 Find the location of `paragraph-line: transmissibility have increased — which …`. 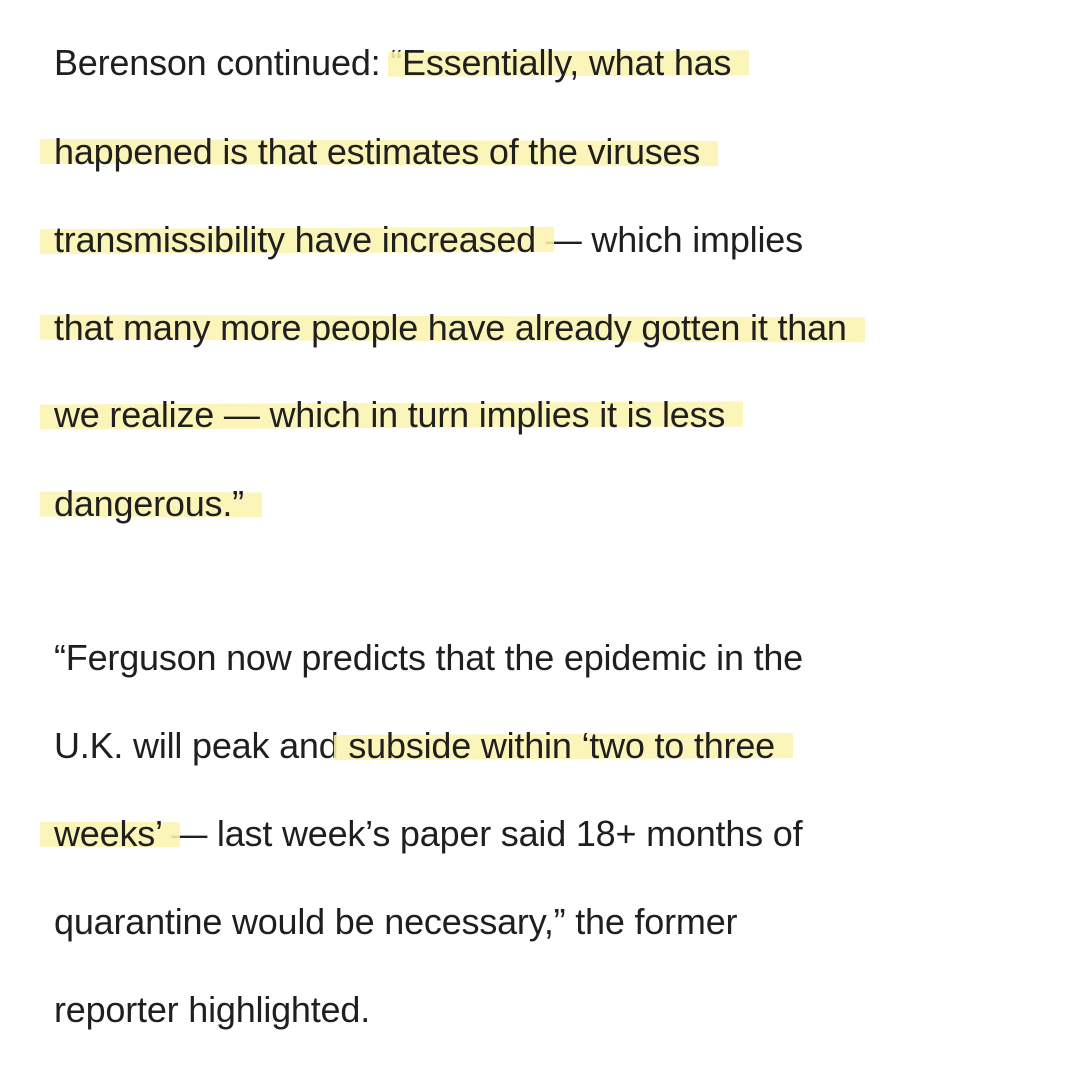

paragraph-line: transmissibility have increased — which … is located at coordinates (428, 240).